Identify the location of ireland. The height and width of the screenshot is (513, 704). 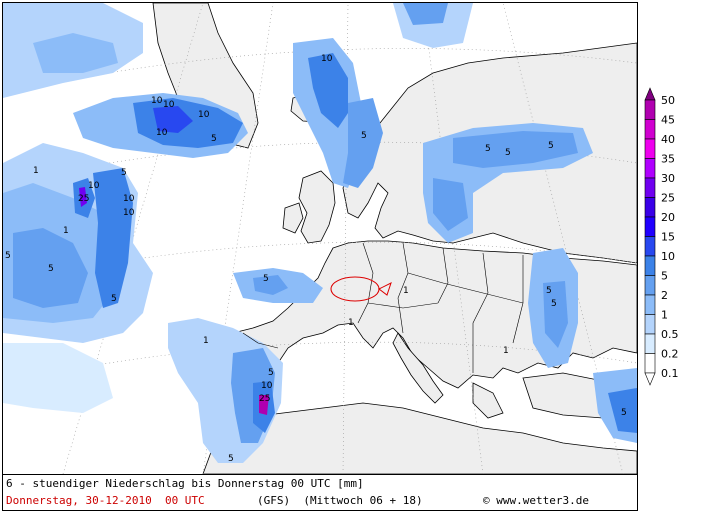
(293, 218).